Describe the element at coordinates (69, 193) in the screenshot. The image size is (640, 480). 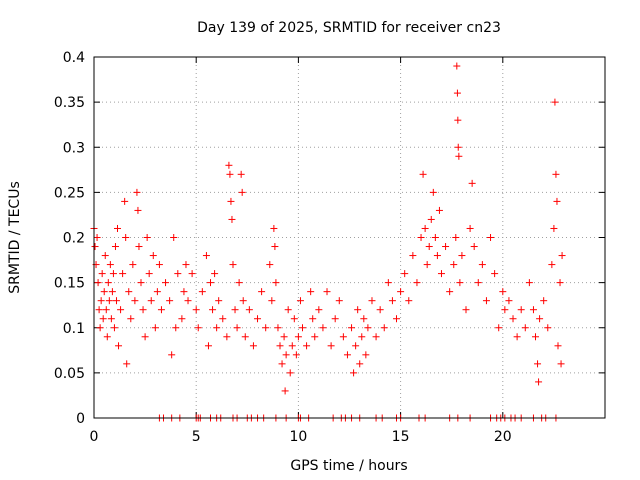
I see `y-tick-label: 0.25` at that location.